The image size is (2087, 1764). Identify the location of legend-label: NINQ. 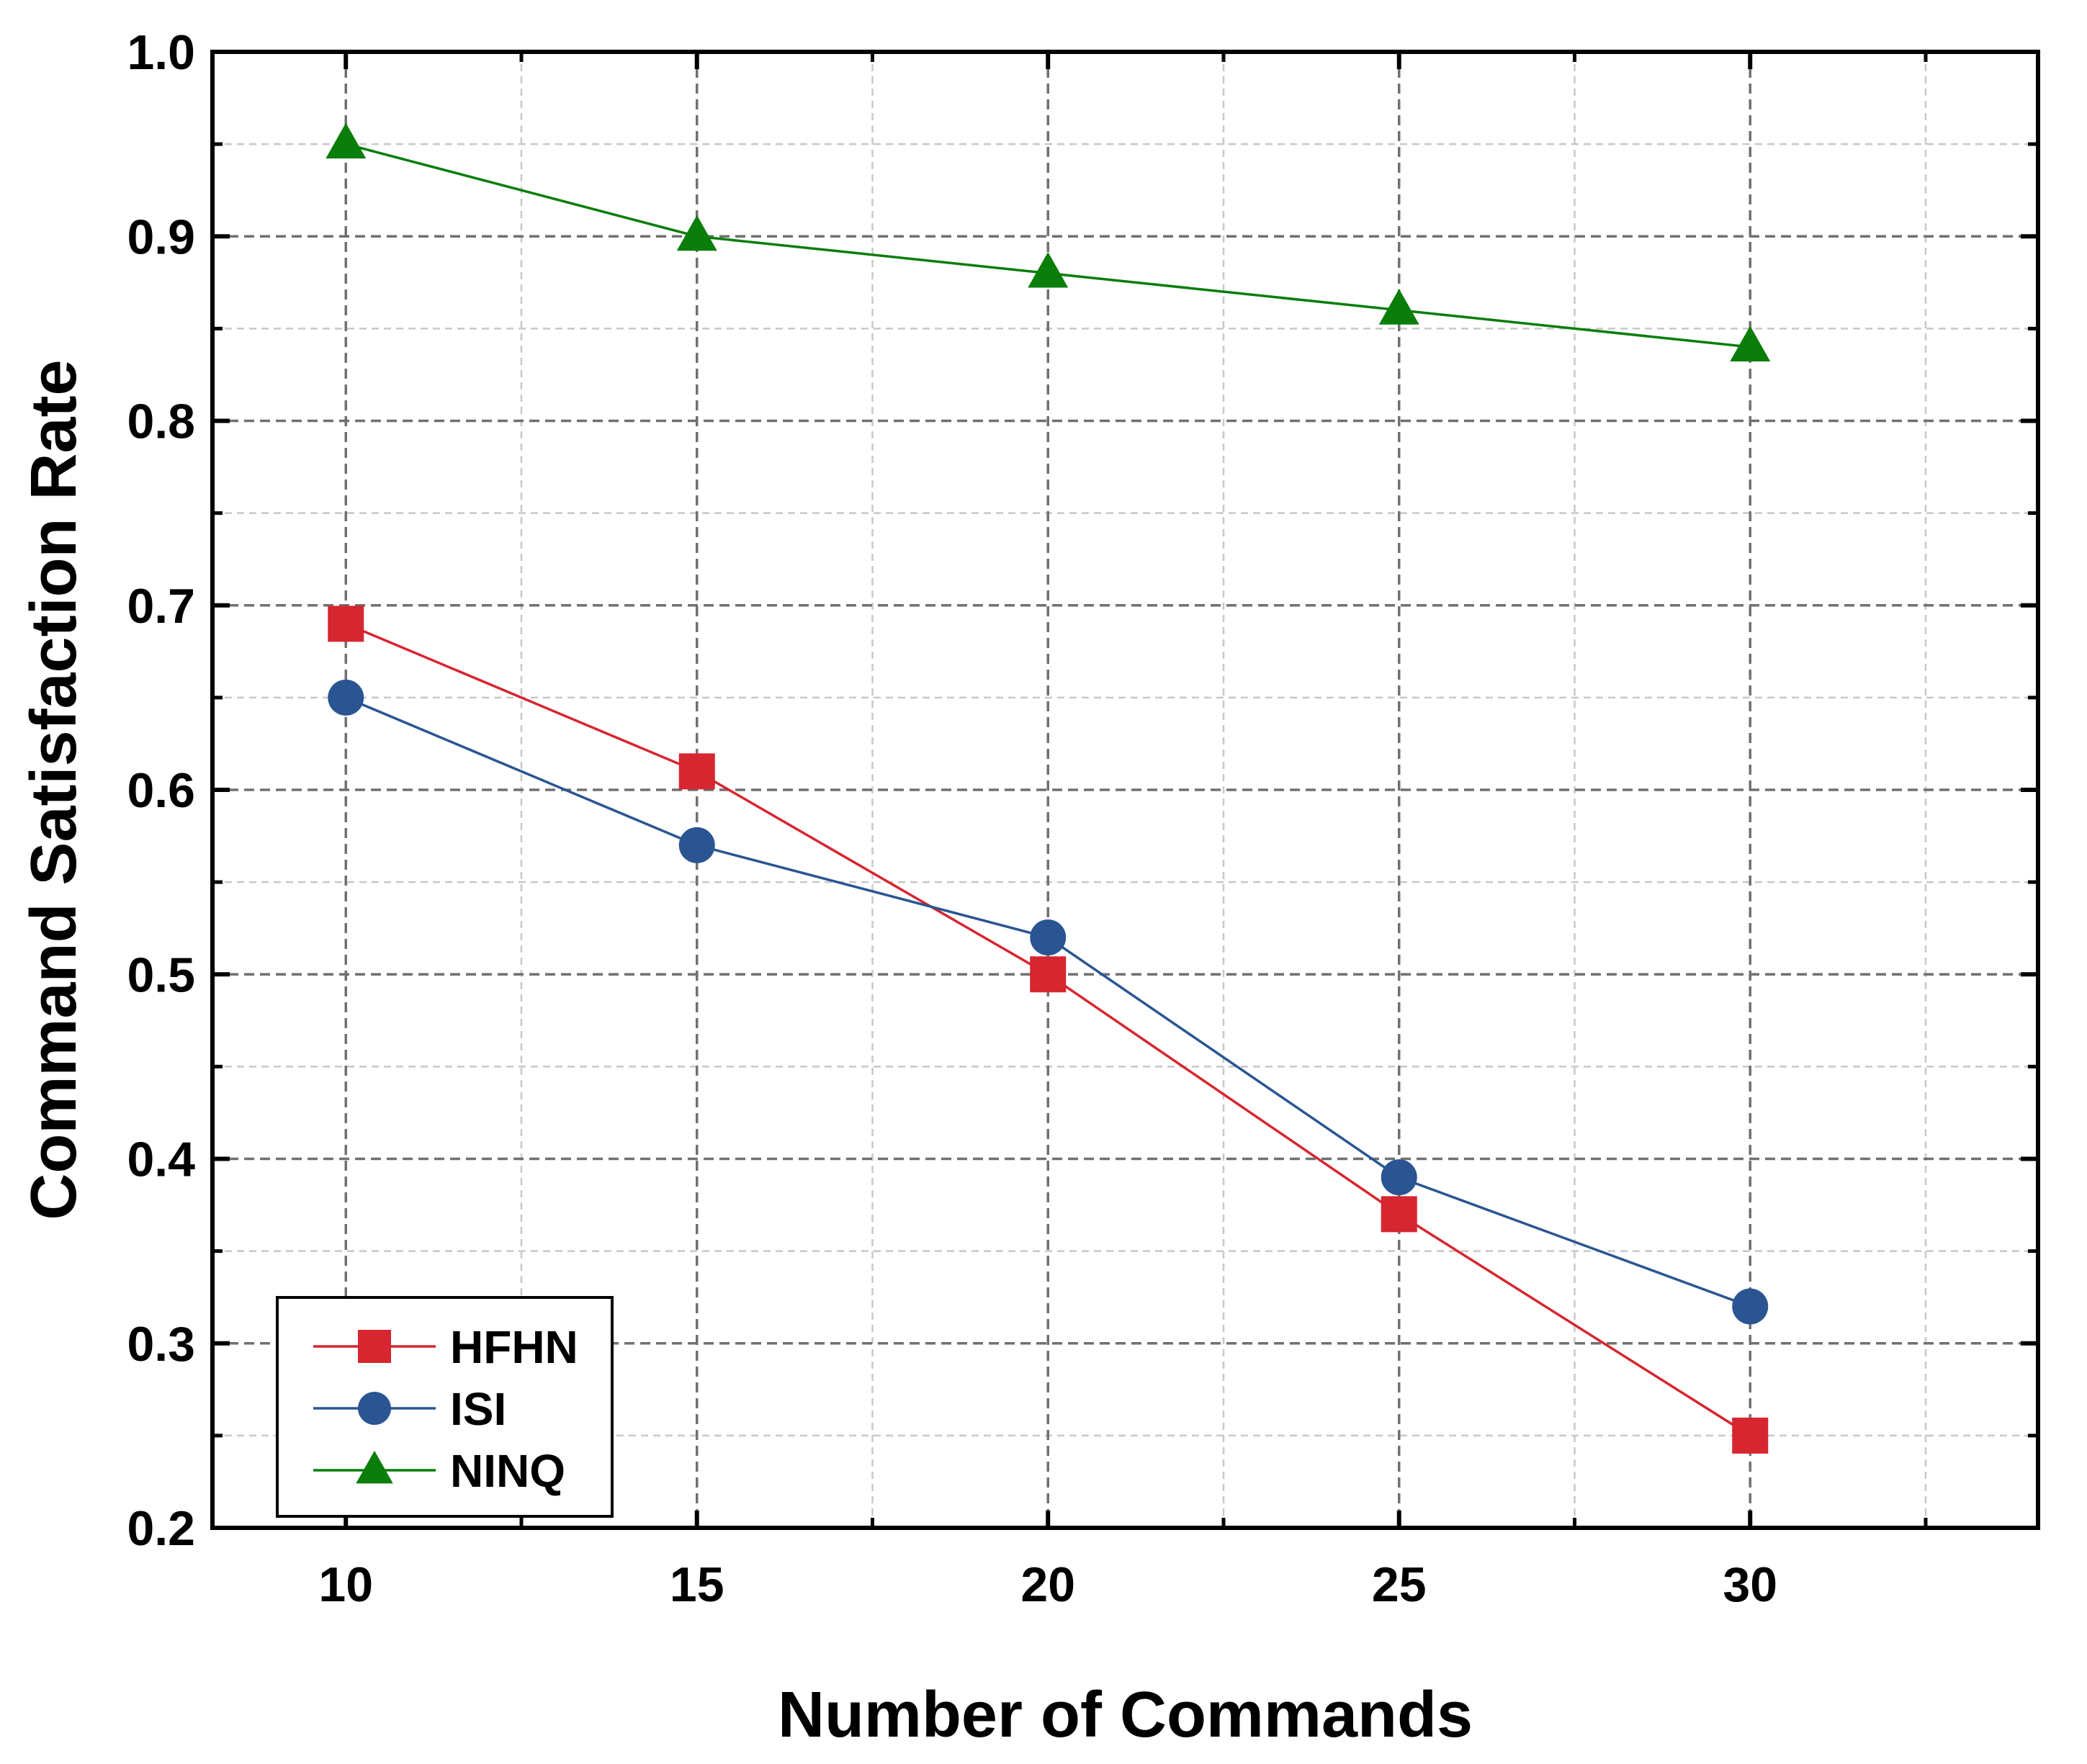
(507, 1471).